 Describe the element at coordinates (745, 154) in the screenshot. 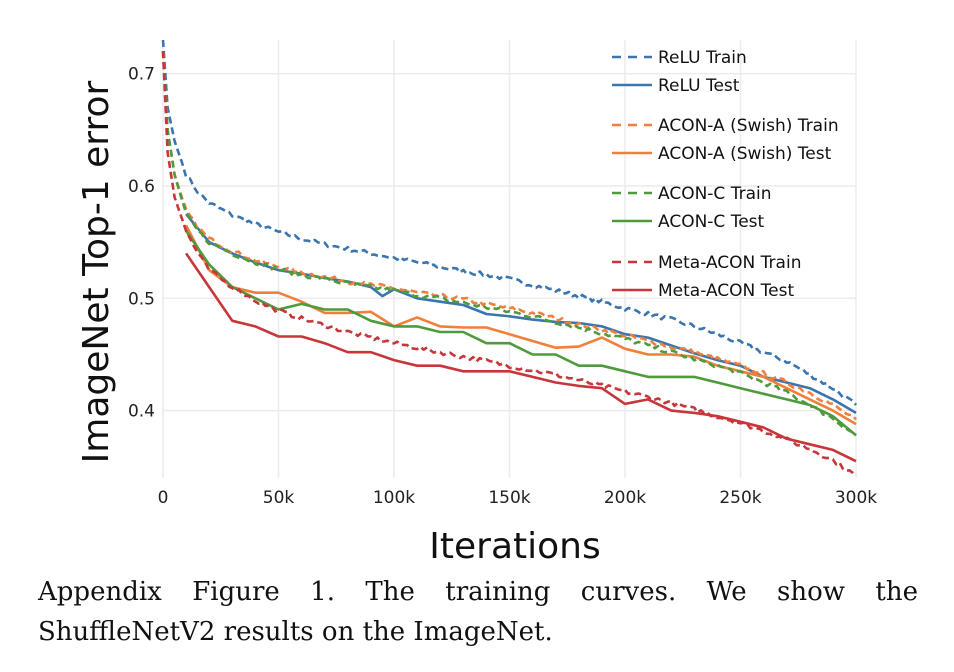

I see `legend-label: ACON-A (Swish) Test` at that location.